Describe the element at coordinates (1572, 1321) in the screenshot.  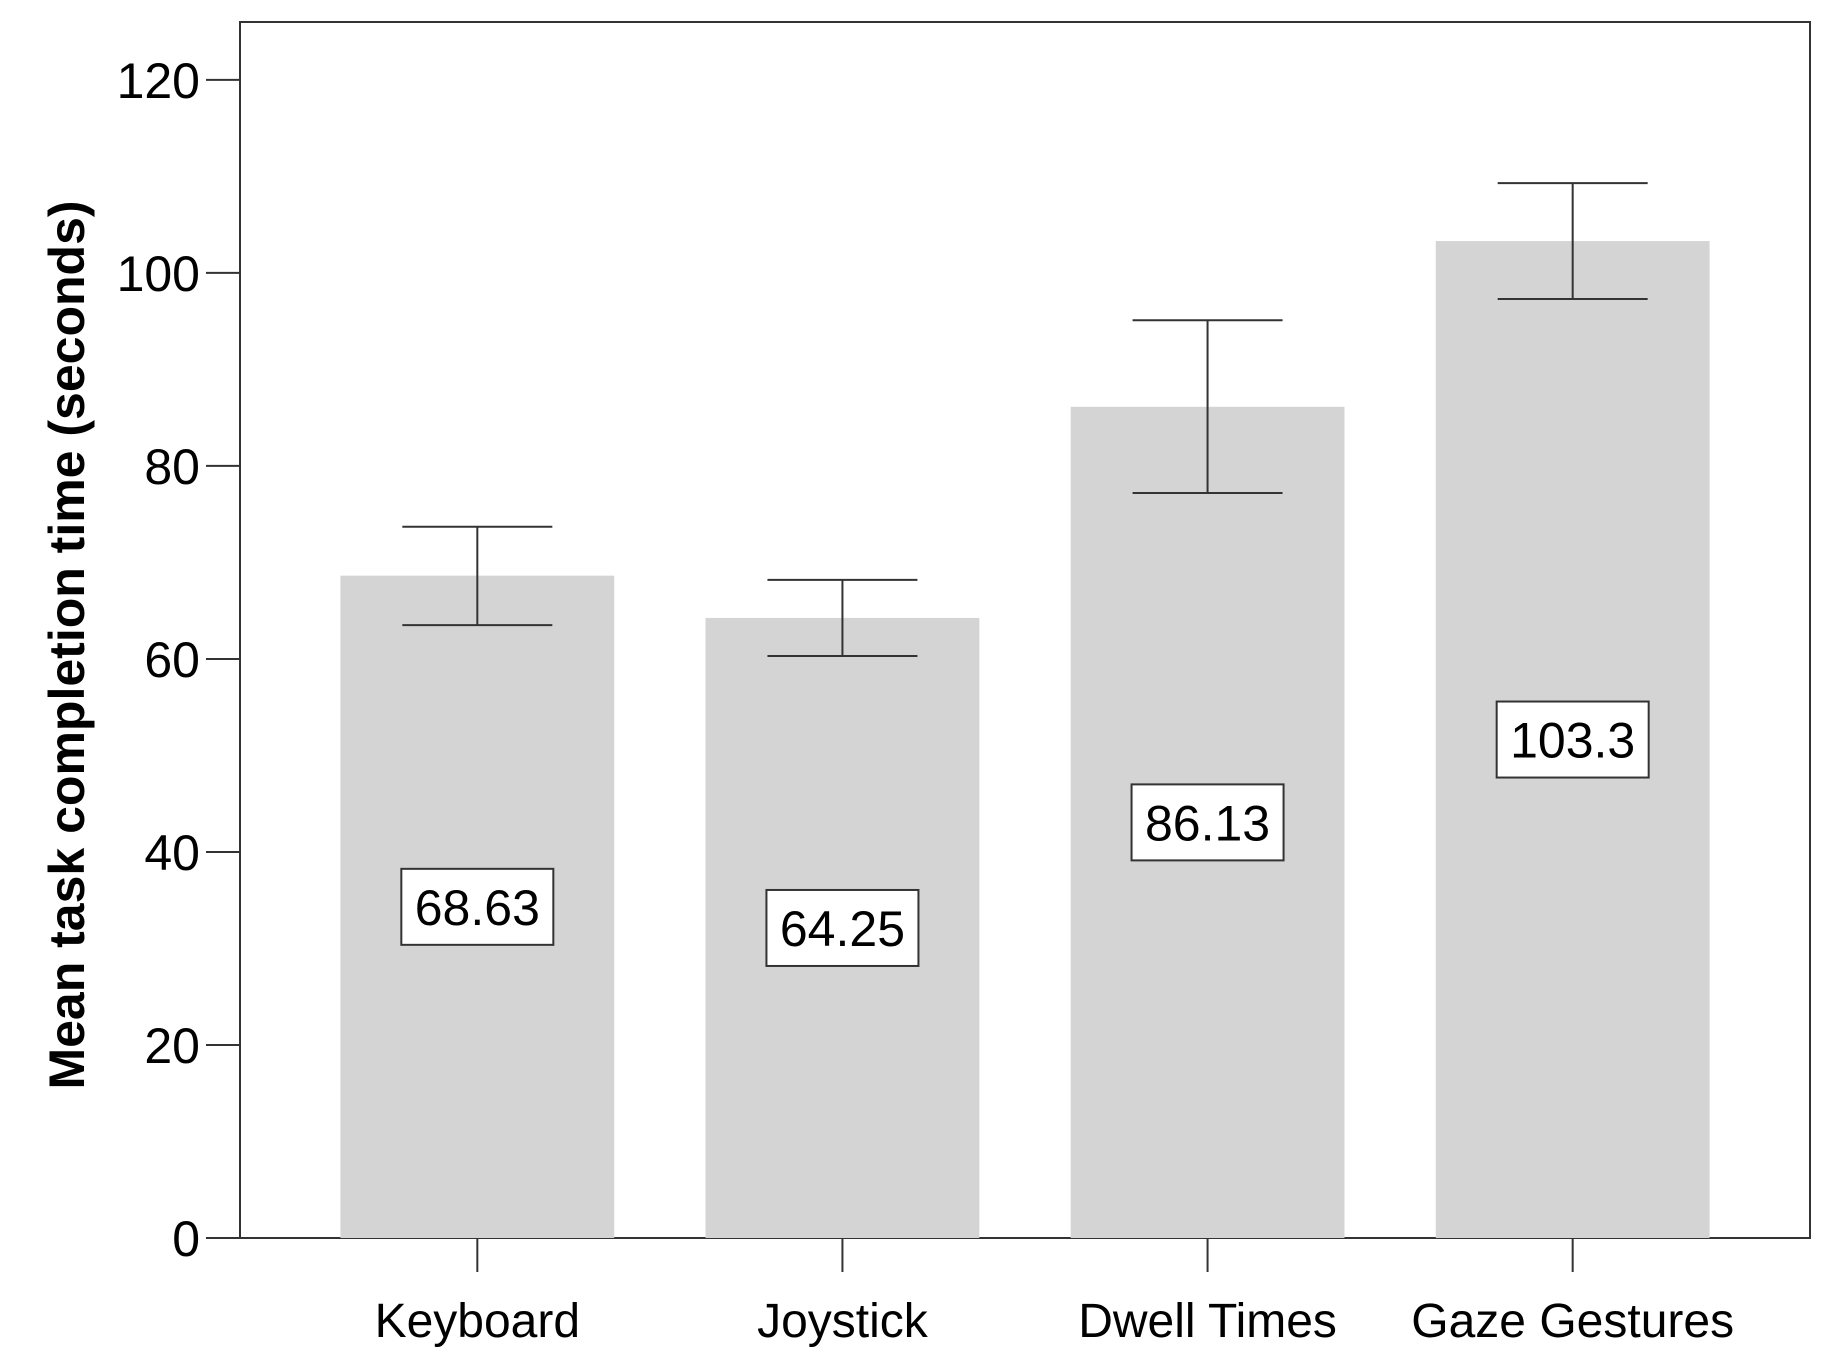
I see `x-tick-label-3: Gaze Gestures` at that location.